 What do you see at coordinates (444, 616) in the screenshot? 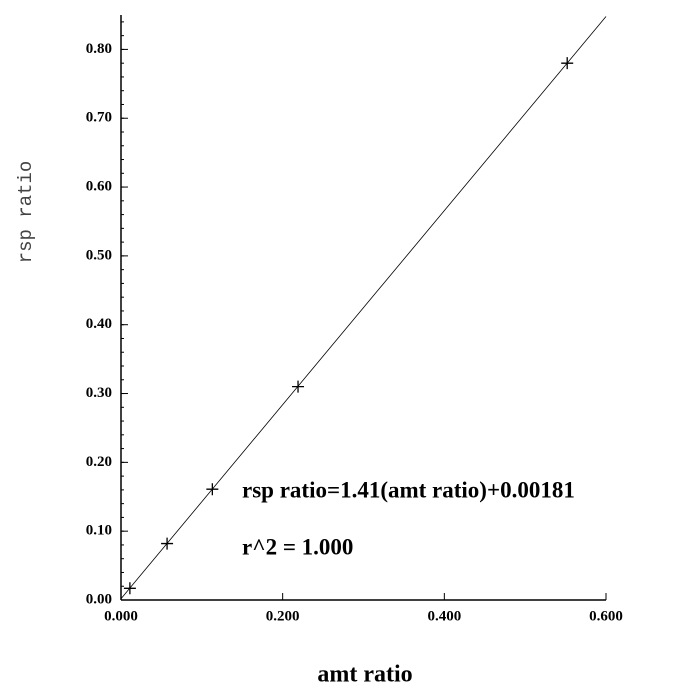
I see `x-tick-label: 0.400` at bounding box center [444, 616].